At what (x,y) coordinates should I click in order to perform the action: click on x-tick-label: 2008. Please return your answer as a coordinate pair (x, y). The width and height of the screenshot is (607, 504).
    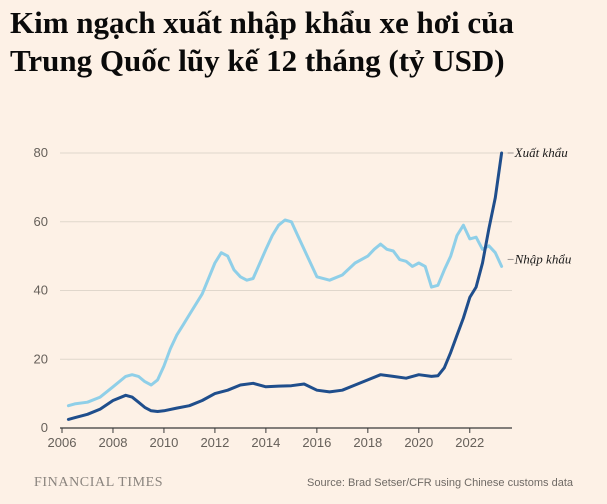
    Looking at the image, I should click on (113, 442).